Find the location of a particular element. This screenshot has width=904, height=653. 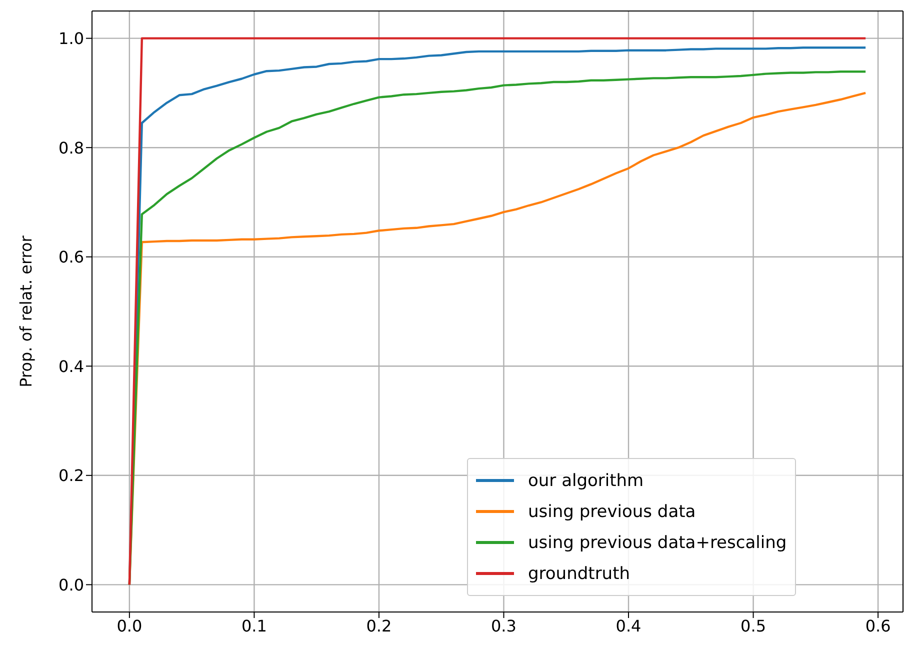

x-tick-label: 0.4 is located at coordinates (629, 626).